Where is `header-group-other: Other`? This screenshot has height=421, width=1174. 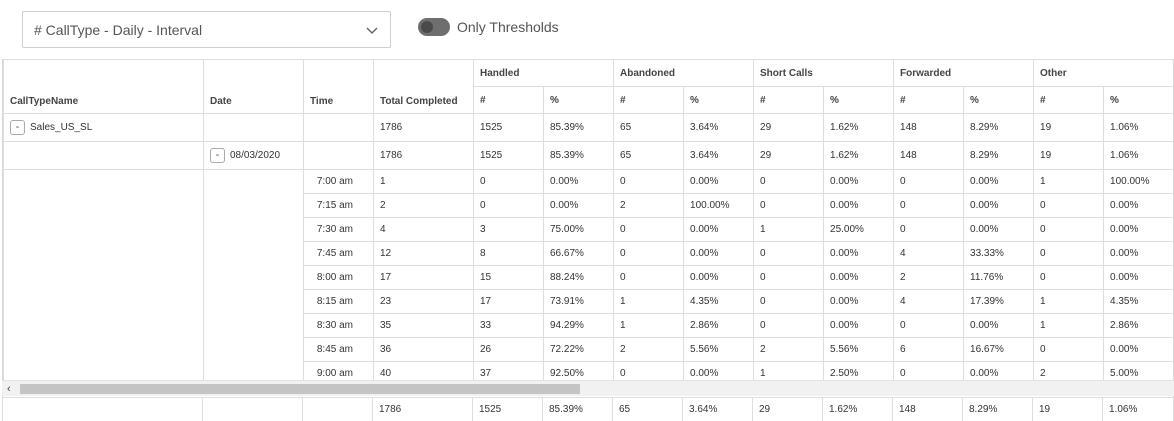 header-group-other: Other is located at coordinates (1103, 73).